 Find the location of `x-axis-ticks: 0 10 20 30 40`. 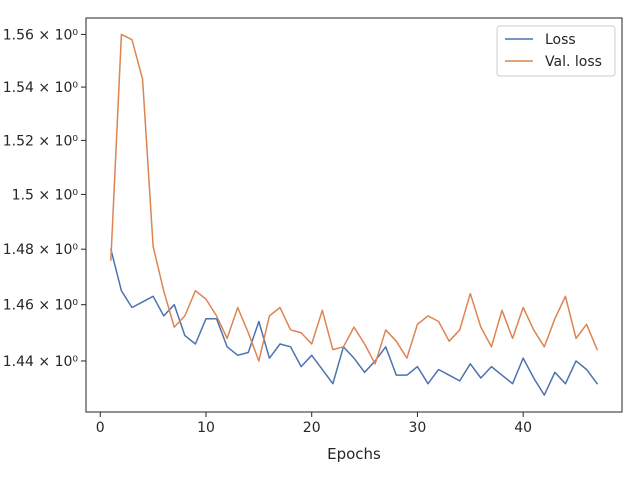

x-axis-ticks: 0 10 20 30 40 is located at coordinates (314, 424).